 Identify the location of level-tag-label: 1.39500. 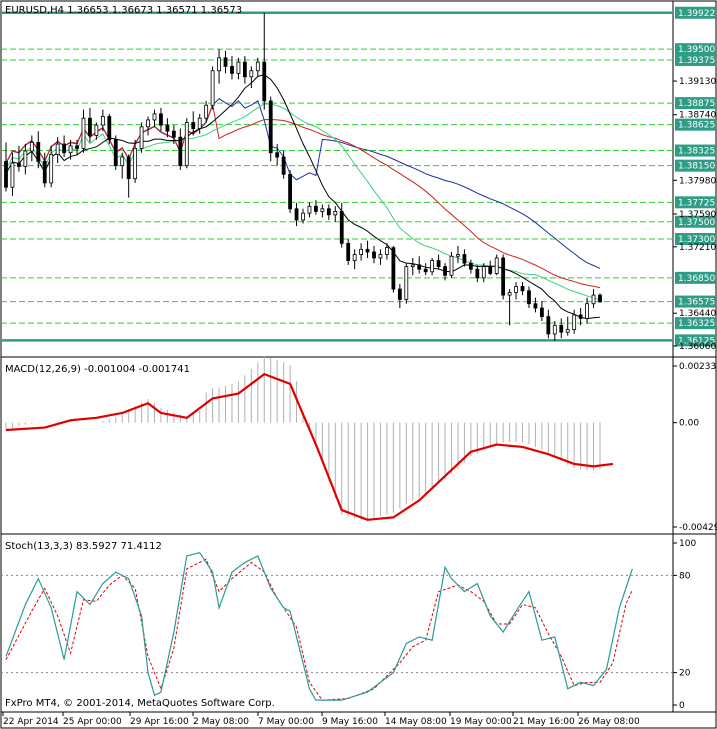
(696, 50).